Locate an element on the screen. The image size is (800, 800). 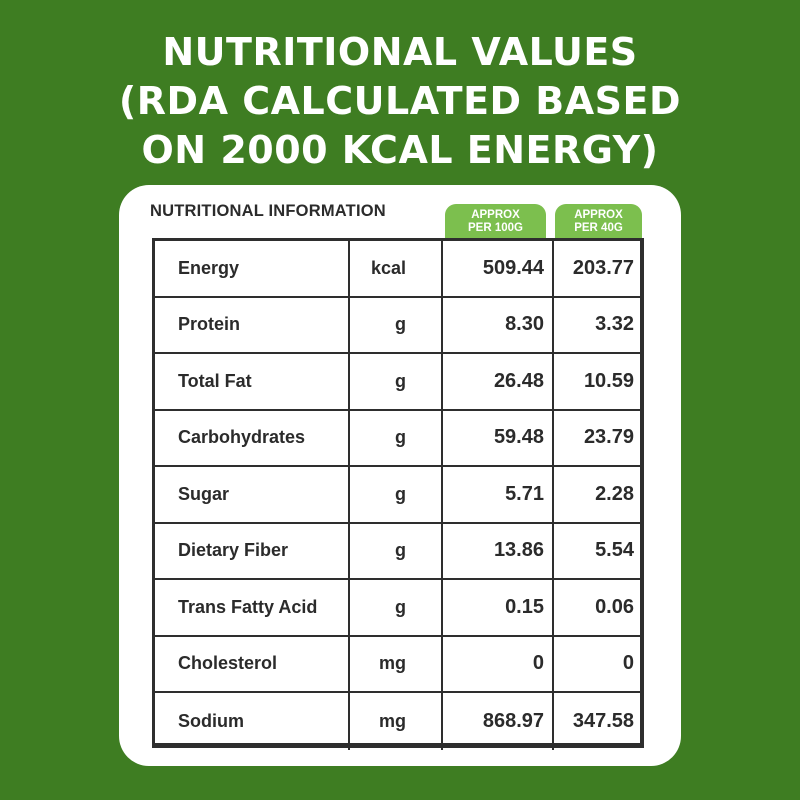
nutrient-name: Protein is located at coordinates (252, 324).